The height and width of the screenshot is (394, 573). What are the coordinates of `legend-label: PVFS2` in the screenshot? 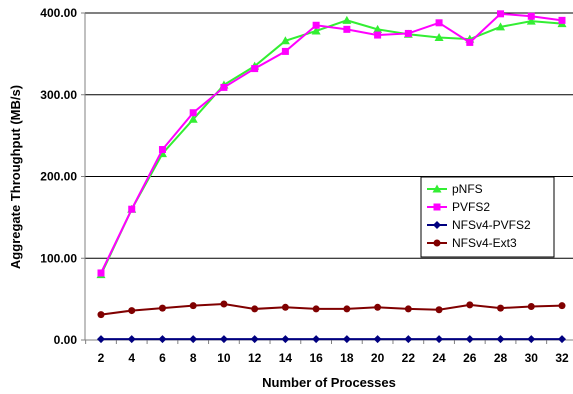 It's located at (471, 207).